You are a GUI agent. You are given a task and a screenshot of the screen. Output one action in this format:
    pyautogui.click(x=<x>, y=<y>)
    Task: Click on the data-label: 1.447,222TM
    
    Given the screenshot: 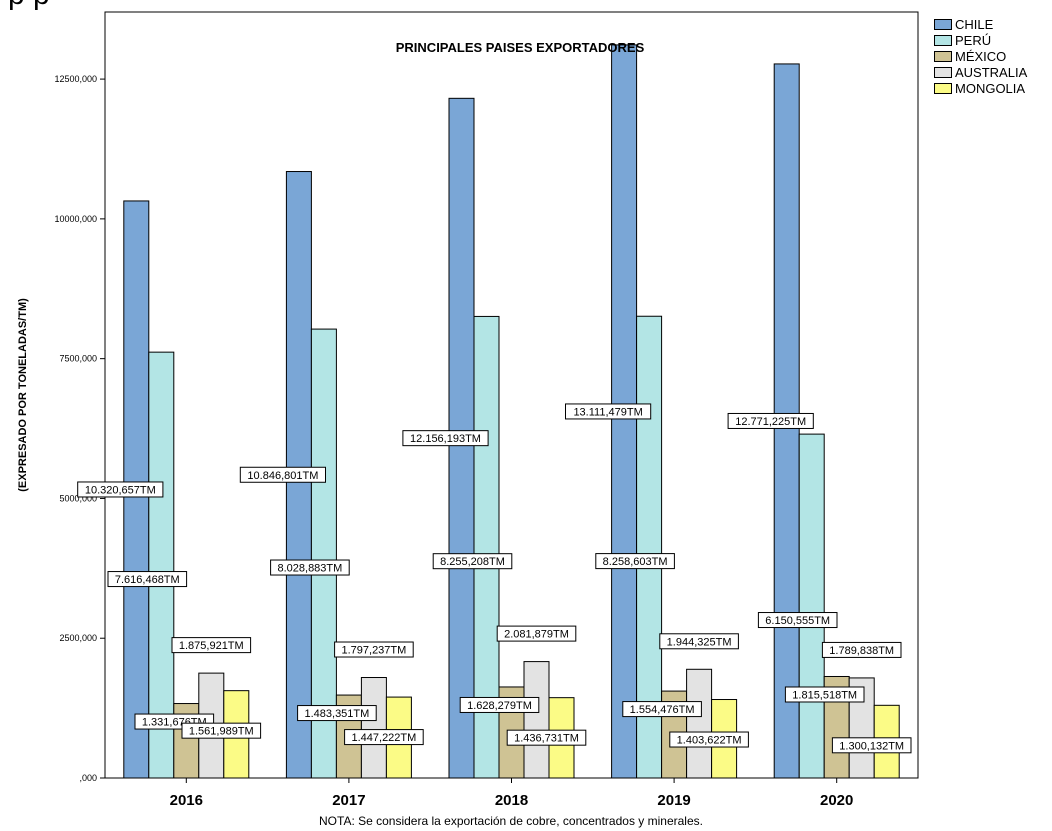 What is the action you would take?
    pyautogui.click(x=383, y=738)
    